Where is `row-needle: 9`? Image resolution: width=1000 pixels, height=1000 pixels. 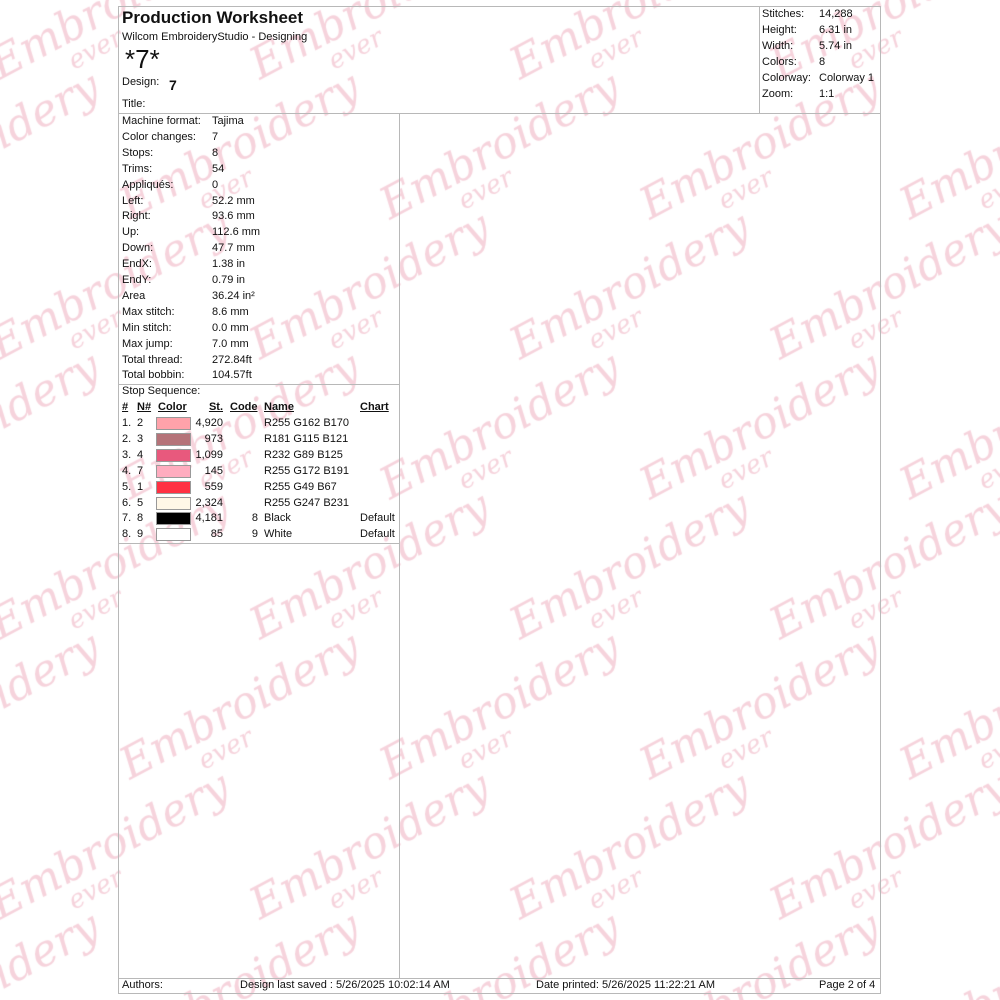
row-needle: 9 is located at coordinates (140, 534).